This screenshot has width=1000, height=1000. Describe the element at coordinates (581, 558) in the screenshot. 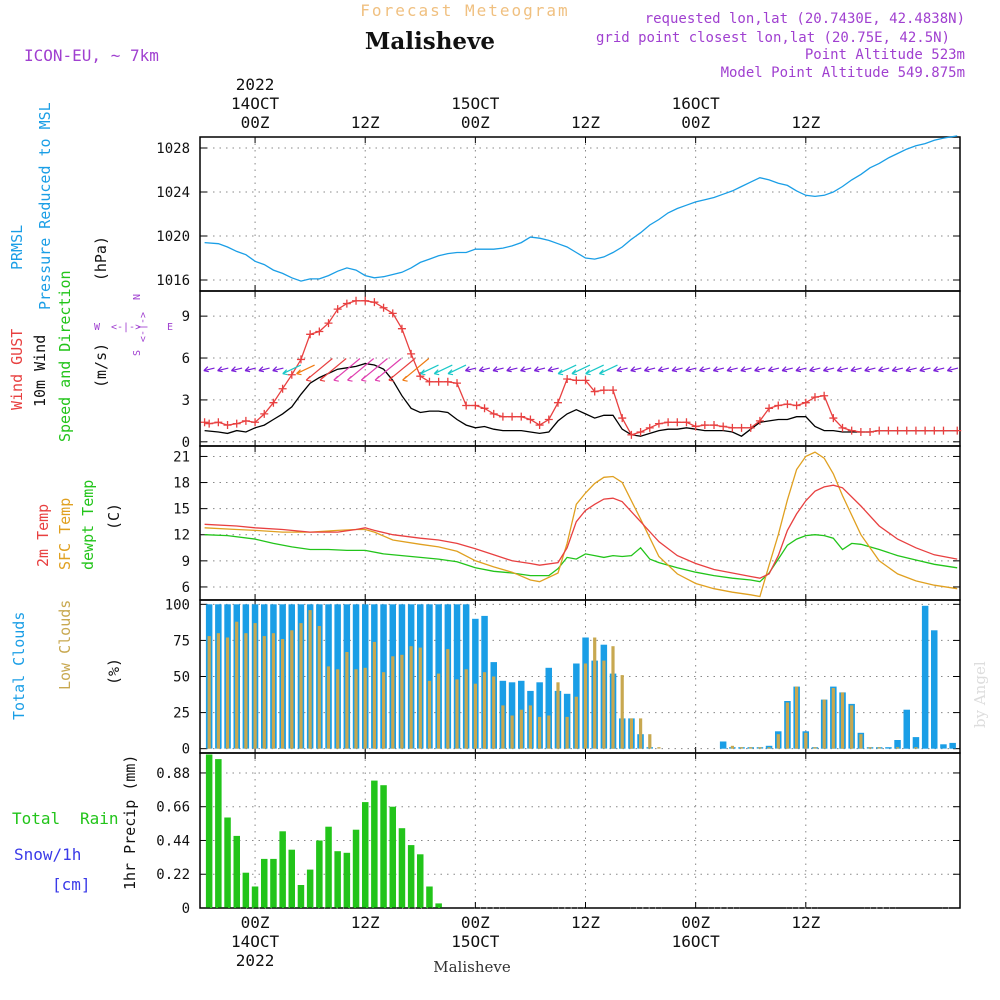

I see `dewpoint-line` at that location.